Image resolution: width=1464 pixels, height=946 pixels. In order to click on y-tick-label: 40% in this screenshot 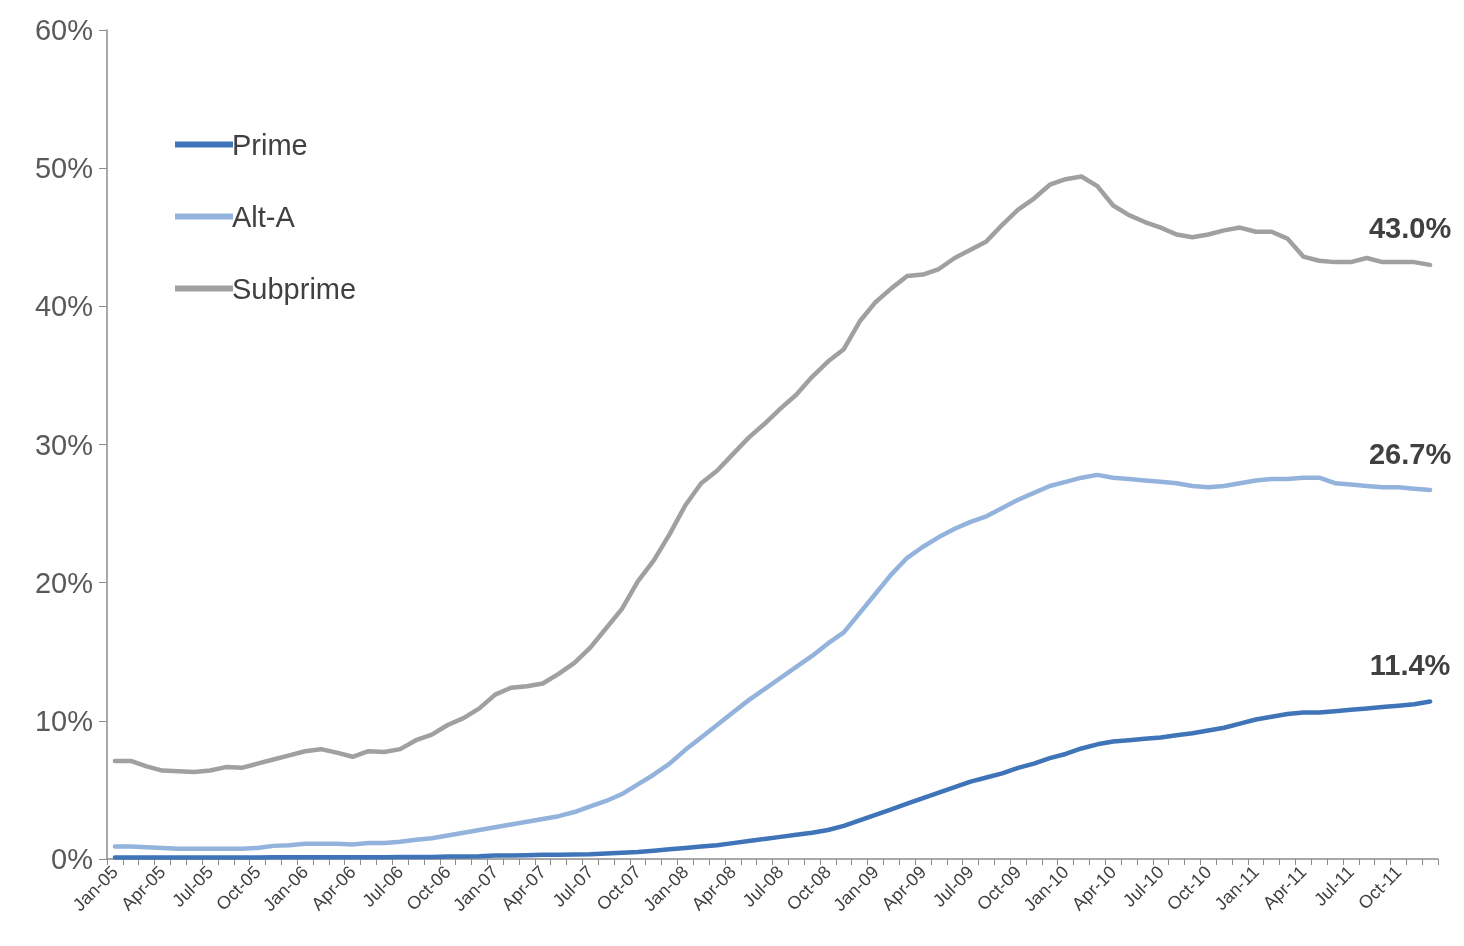, I will do `click(63, 306)`.